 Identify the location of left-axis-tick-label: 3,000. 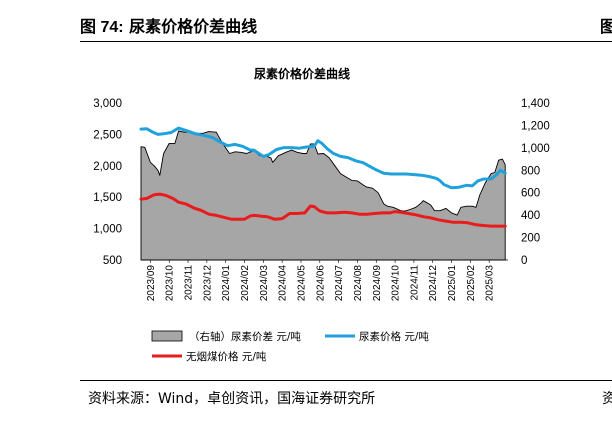
(107, 104).